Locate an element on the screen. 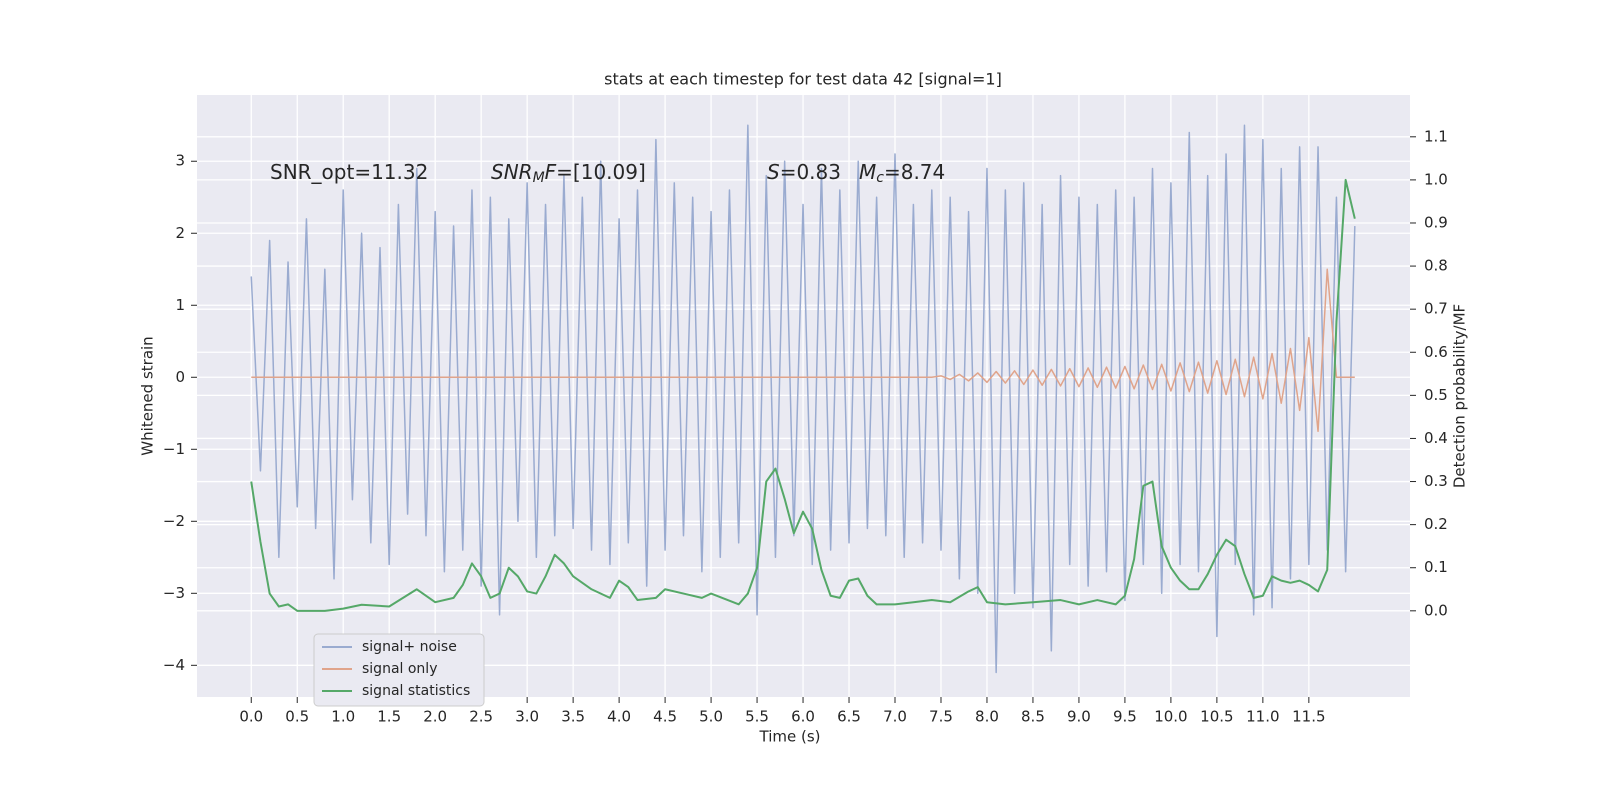 The height and width of the screenshot is (800, 1600). x-tick-label: 2.0 is located at coordinates (435, 717).